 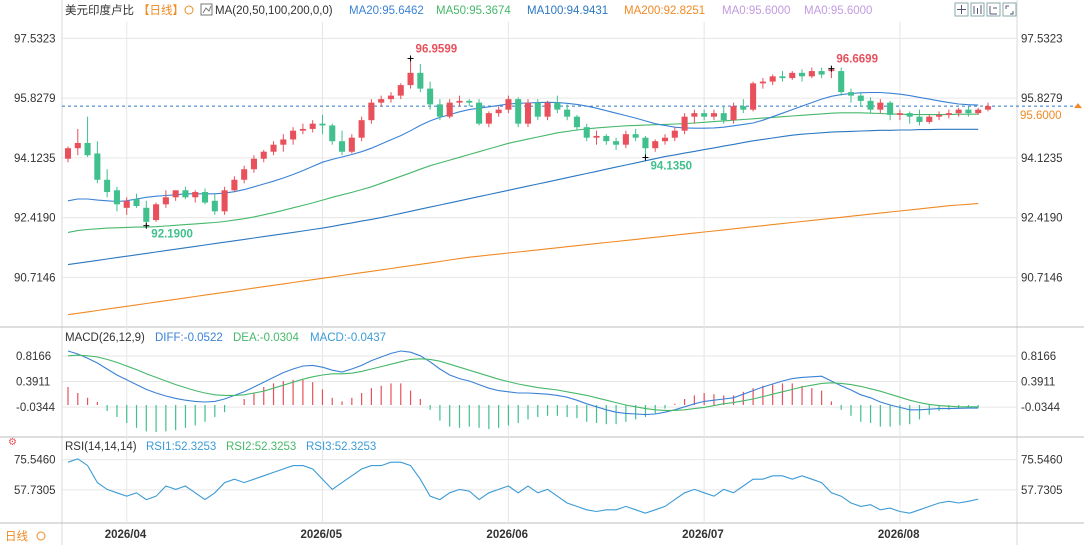 I want to click on rsi-line, so click(x=523, y=486).